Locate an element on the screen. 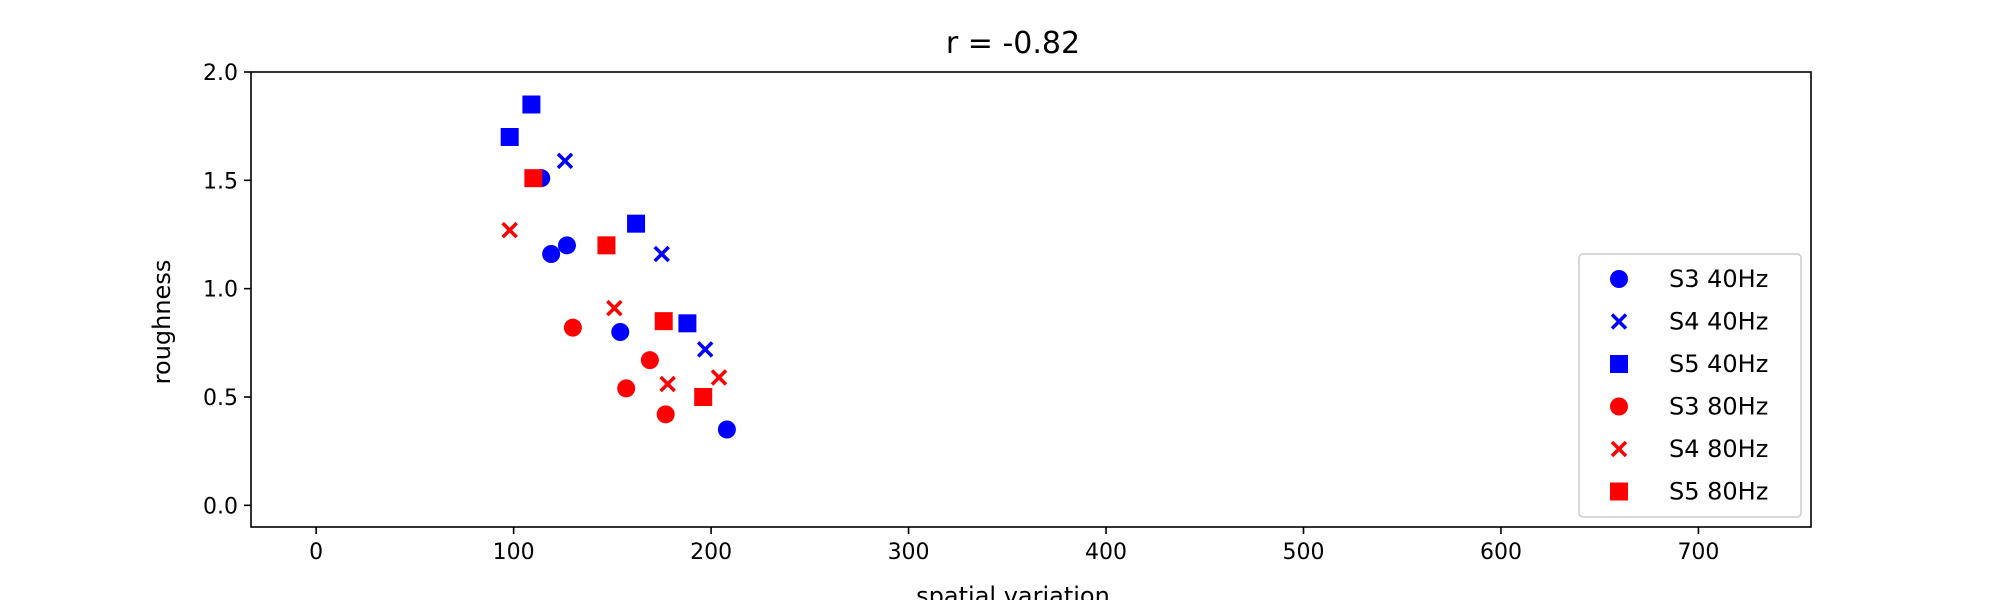  y-tick-label: 2.0 is located at coordinates (220, 73).